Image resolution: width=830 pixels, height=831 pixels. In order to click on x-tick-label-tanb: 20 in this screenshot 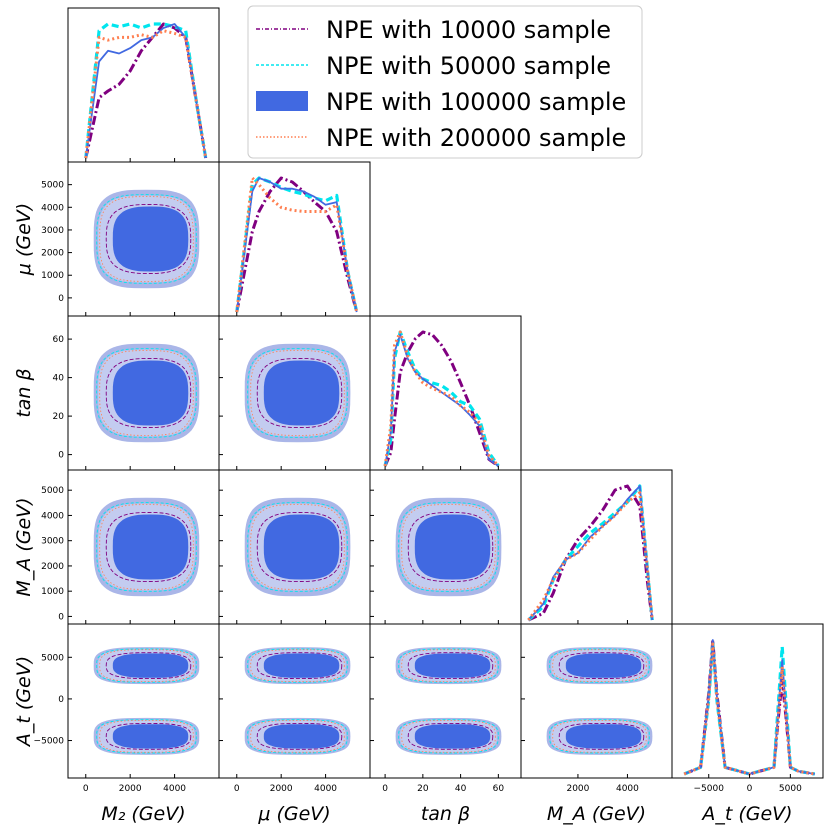, I will do `click(423, 789)`.